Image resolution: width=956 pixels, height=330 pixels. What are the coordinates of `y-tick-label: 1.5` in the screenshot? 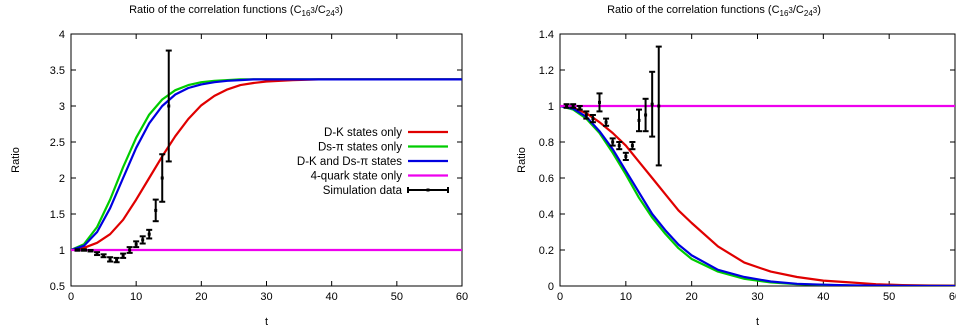 It's located at (57, 215).